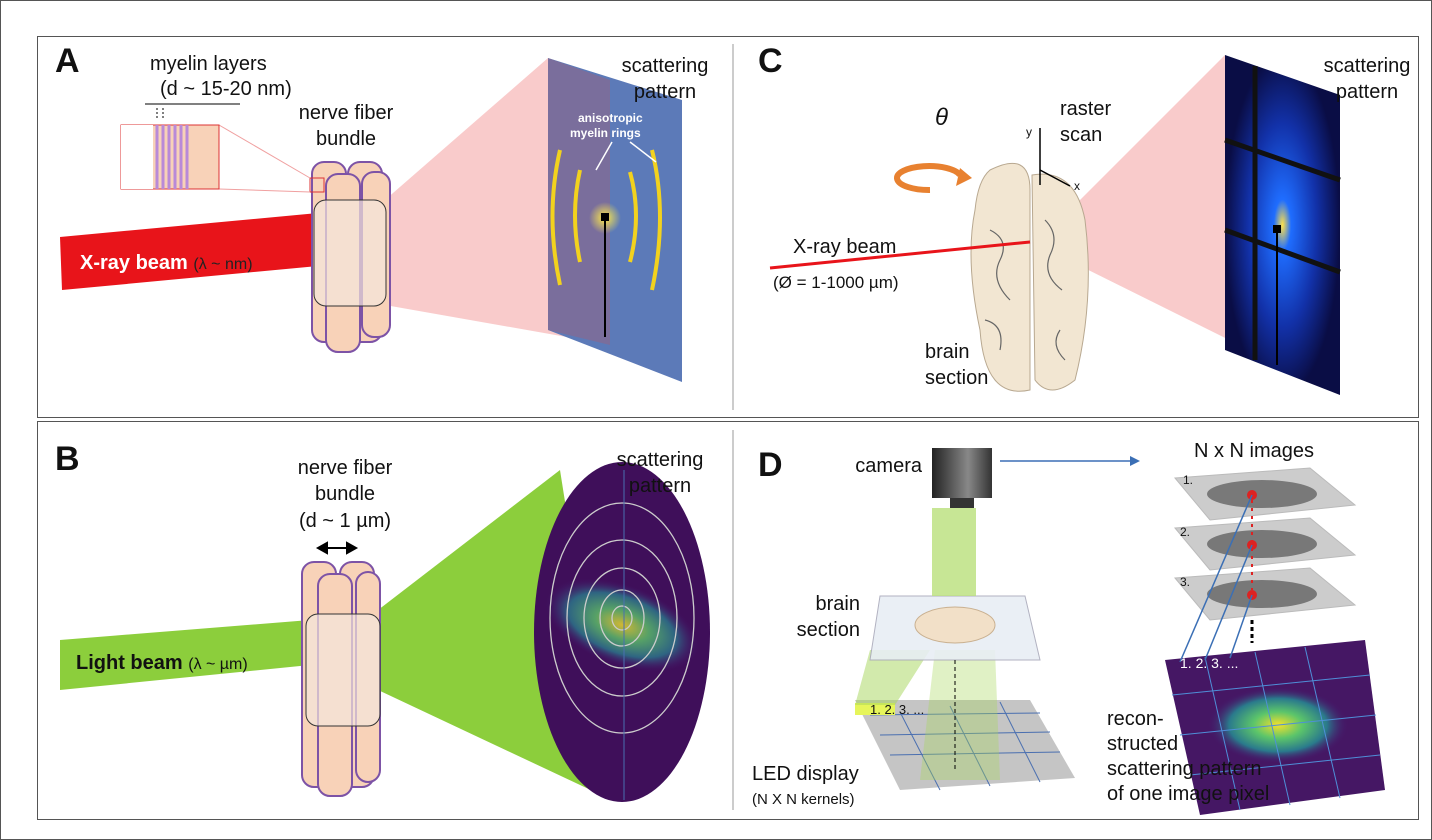  Describe the element at coordinates (962, 473) in the screenshot. I see `camera-body` at that location.